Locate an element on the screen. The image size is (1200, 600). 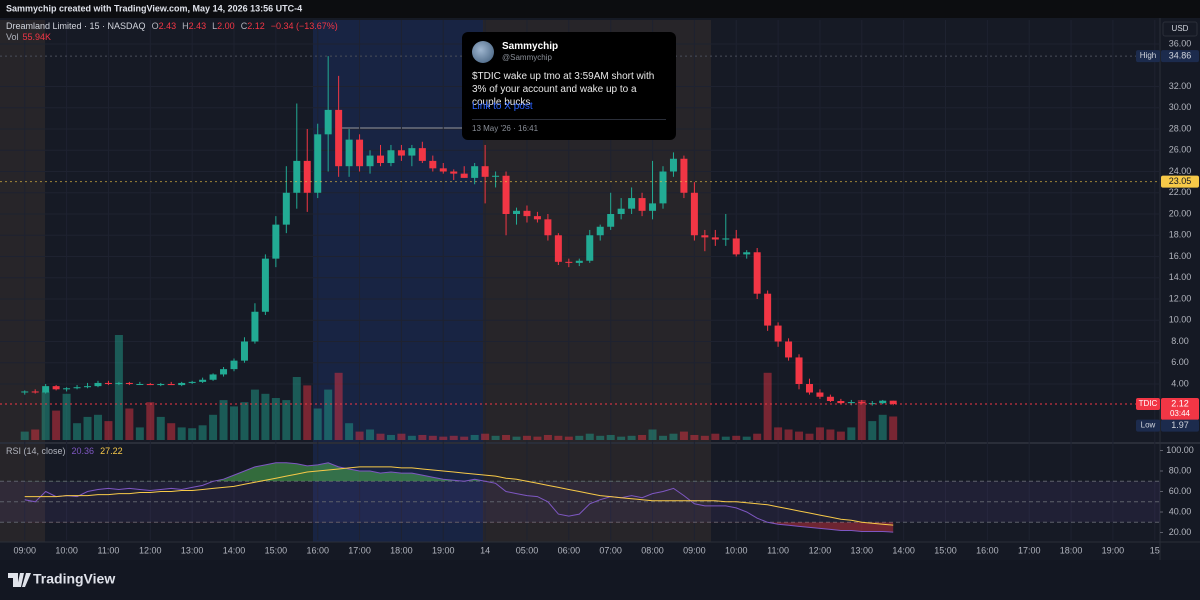
marker-value: 23.05 is located at coordinates (1180, 181).